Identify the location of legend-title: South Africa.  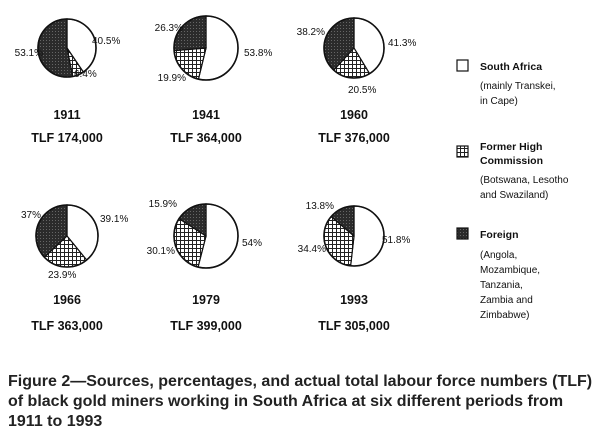
(511, 67).